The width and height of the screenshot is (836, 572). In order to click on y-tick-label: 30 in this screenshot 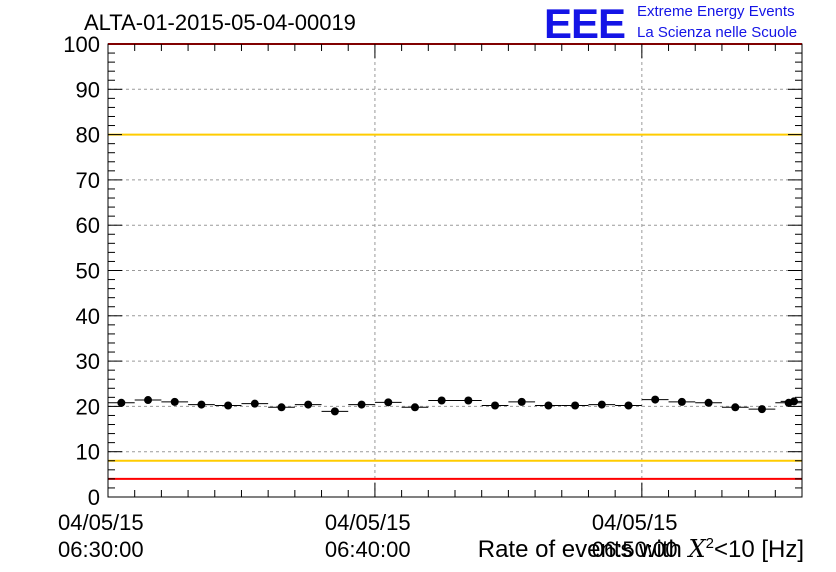, I will do `click(88, 361)`.